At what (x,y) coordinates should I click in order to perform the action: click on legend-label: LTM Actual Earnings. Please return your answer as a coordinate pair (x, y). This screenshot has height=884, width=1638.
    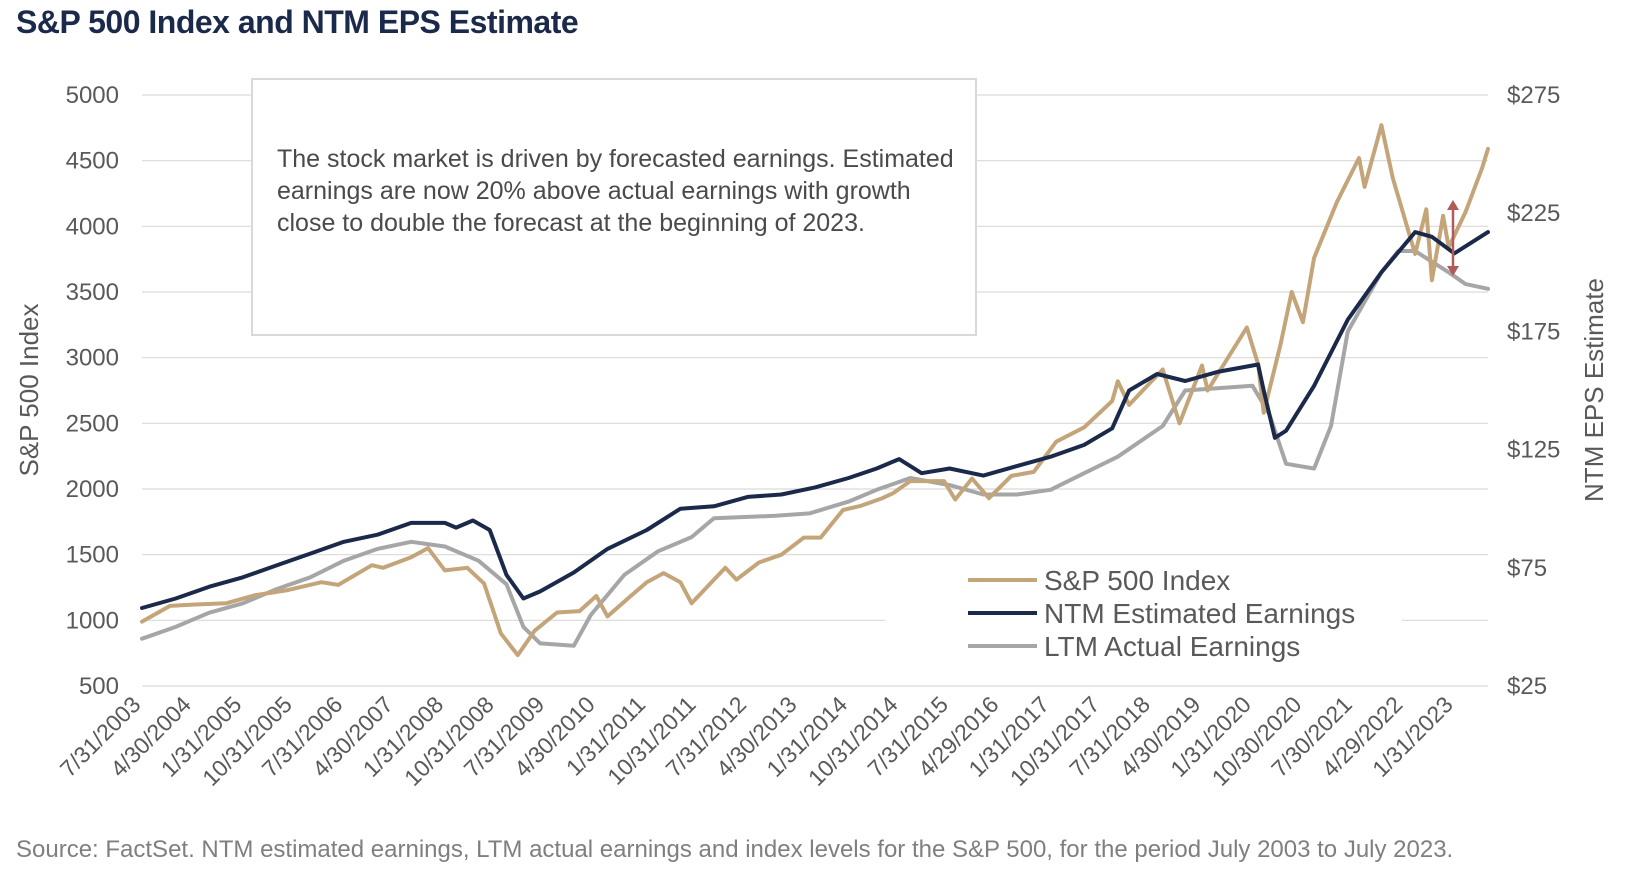
    Looking at the image, I should click on (1172, 646).